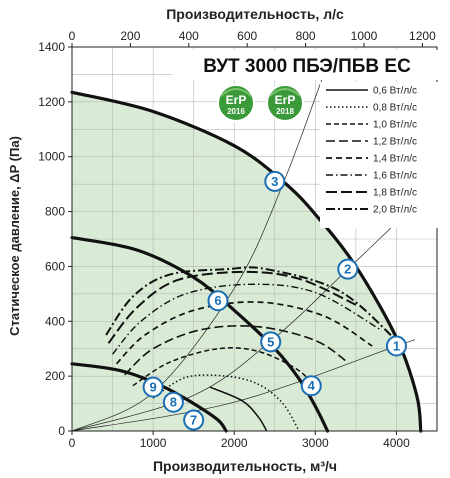 Image resolution: width=450 pixels, height=478 pixels. I want to click on y-tick-label: 1200, so click(51, 102).